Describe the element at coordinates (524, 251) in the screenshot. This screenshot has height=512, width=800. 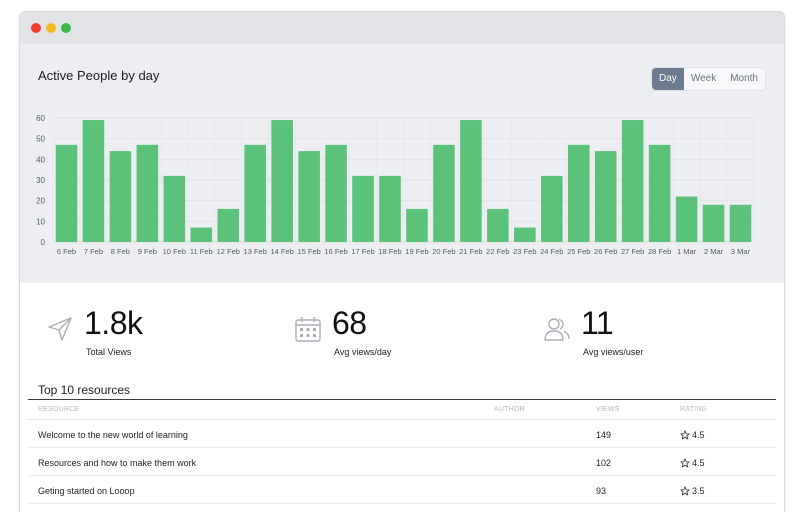
I see `x-tick-label: 23 Feb` at that location.